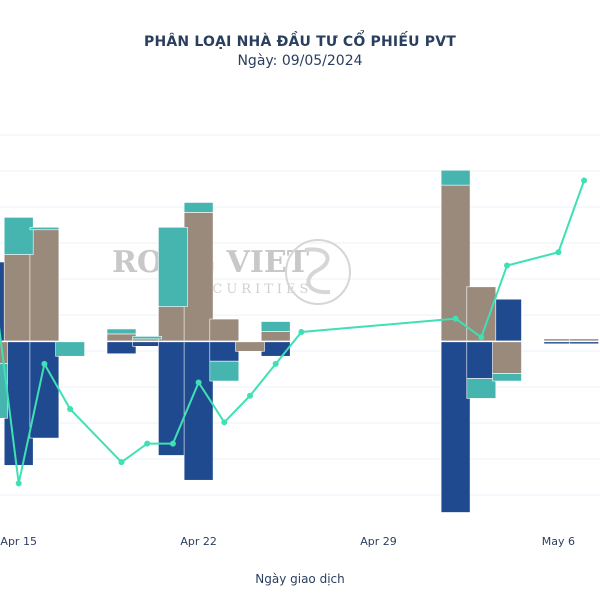  Describe the element at coordinates (300, 579) in the screenshot. I see `x-axis-title: Ngày giao dịch` at that location.